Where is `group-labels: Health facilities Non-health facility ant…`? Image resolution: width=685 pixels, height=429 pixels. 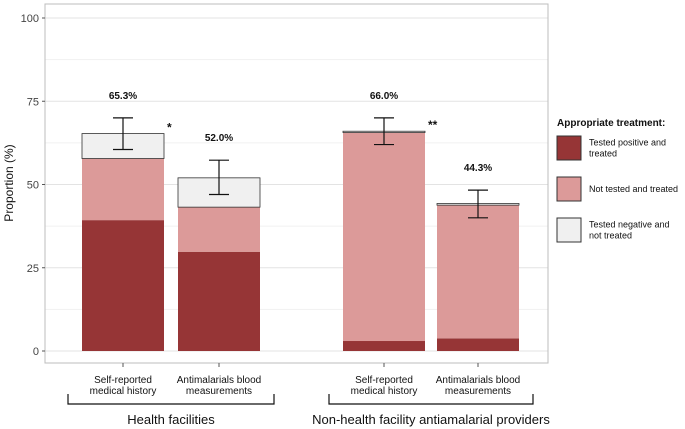 group-labels: Health facilities Non-health facility ant… is located at coordinates (308, 410).